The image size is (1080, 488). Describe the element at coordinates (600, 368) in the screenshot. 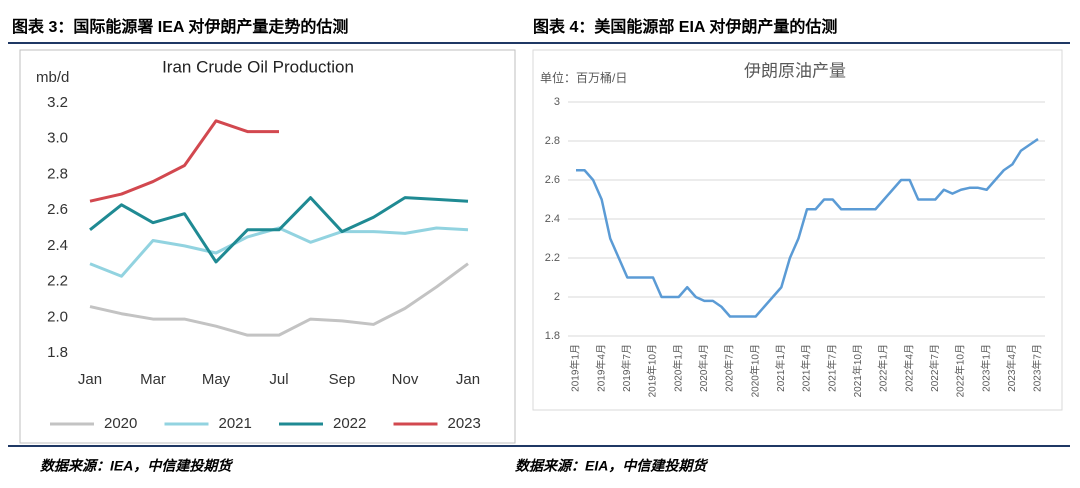

I see `x-tick-label: 2019年4月` at that location.